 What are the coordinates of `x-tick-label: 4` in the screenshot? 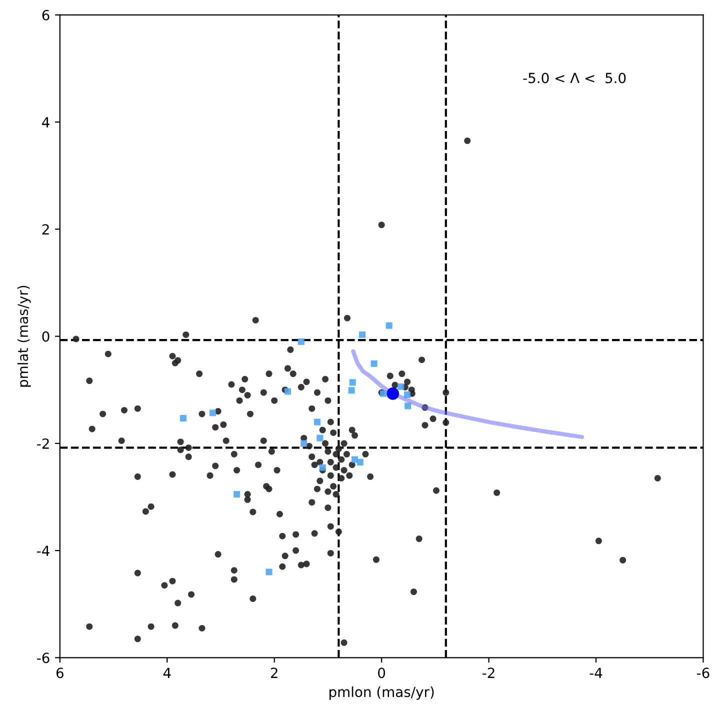 It's located at (167, 673).